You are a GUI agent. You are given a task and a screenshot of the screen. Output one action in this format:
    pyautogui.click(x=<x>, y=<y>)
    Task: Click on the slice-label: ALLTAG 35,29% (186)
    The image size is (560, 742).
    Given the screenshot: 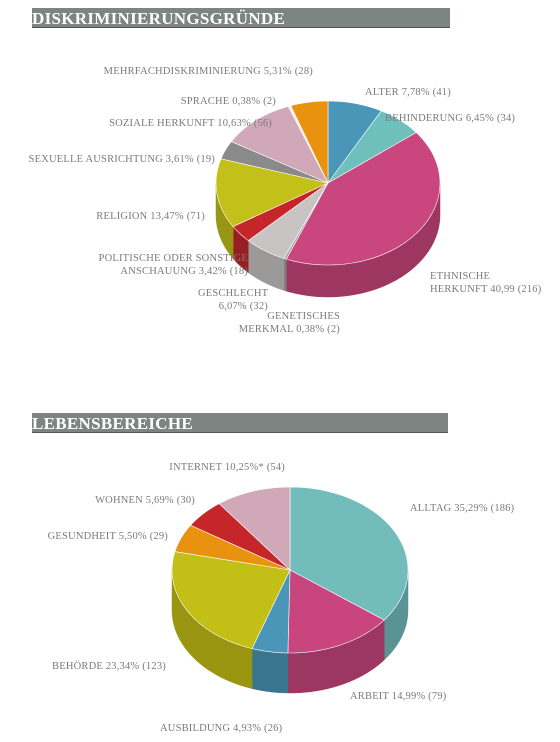 What is the action you would take?
    pyautogui.click(x=465, y=508)
    